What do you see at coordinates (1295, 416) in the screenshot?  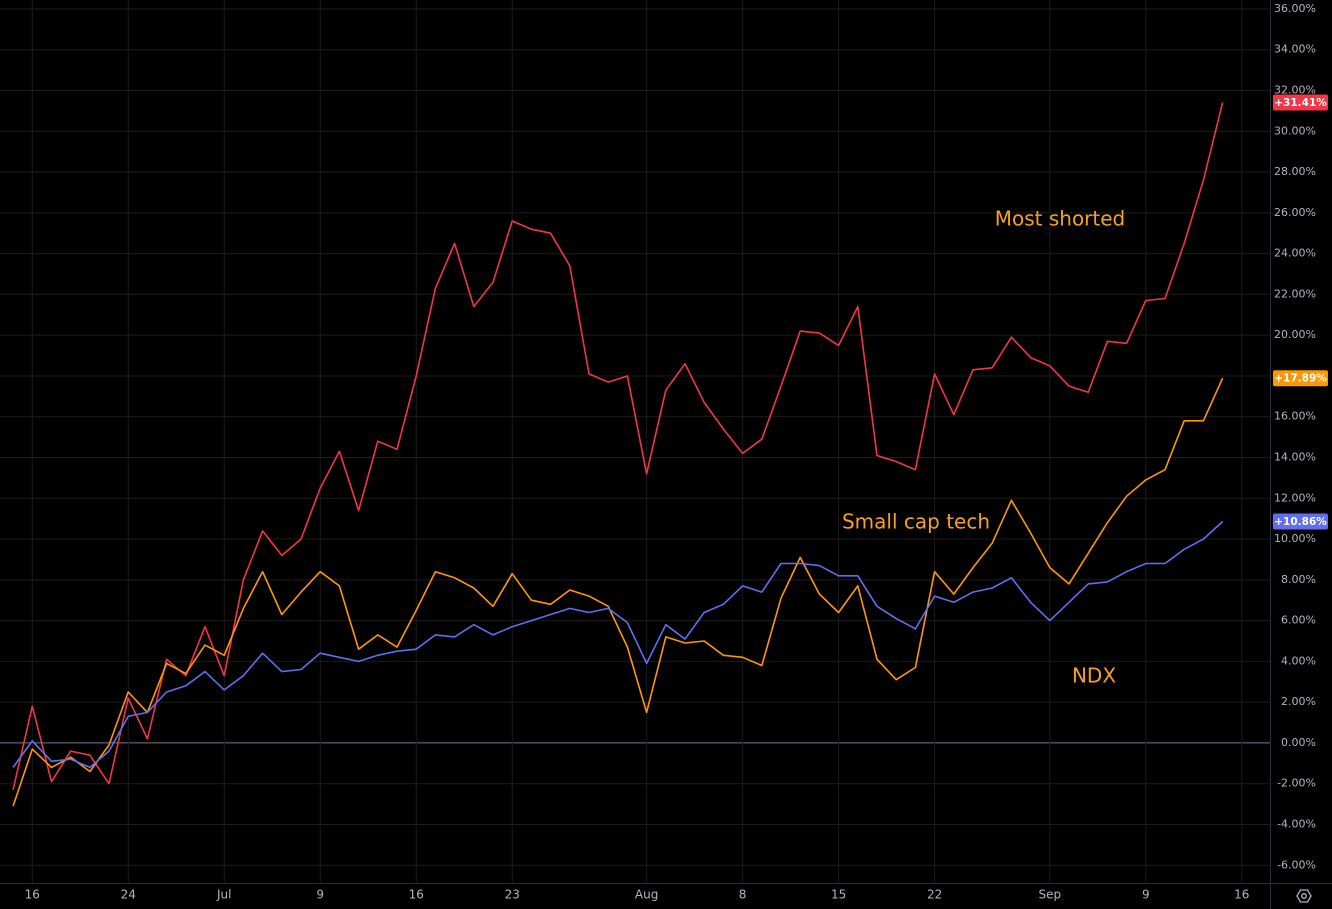 I see `y-tick-label: 16.00%` at bounding box center [1295, 416].